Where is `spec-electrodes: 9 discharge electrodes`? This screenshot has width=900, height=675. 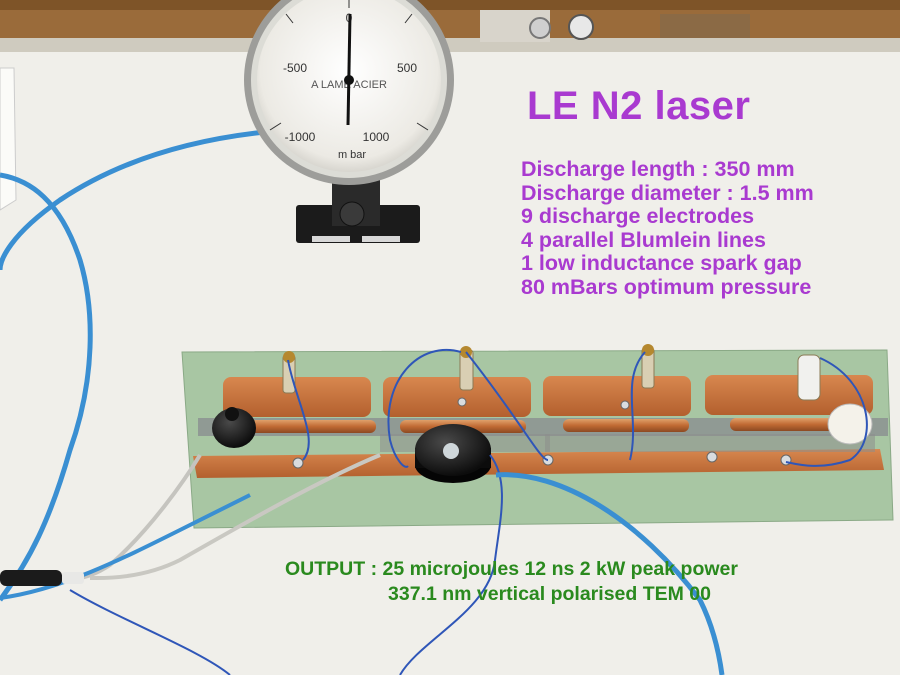 spec-electrodes: 9 discharge electrodes is located at coordinates (638, 216).